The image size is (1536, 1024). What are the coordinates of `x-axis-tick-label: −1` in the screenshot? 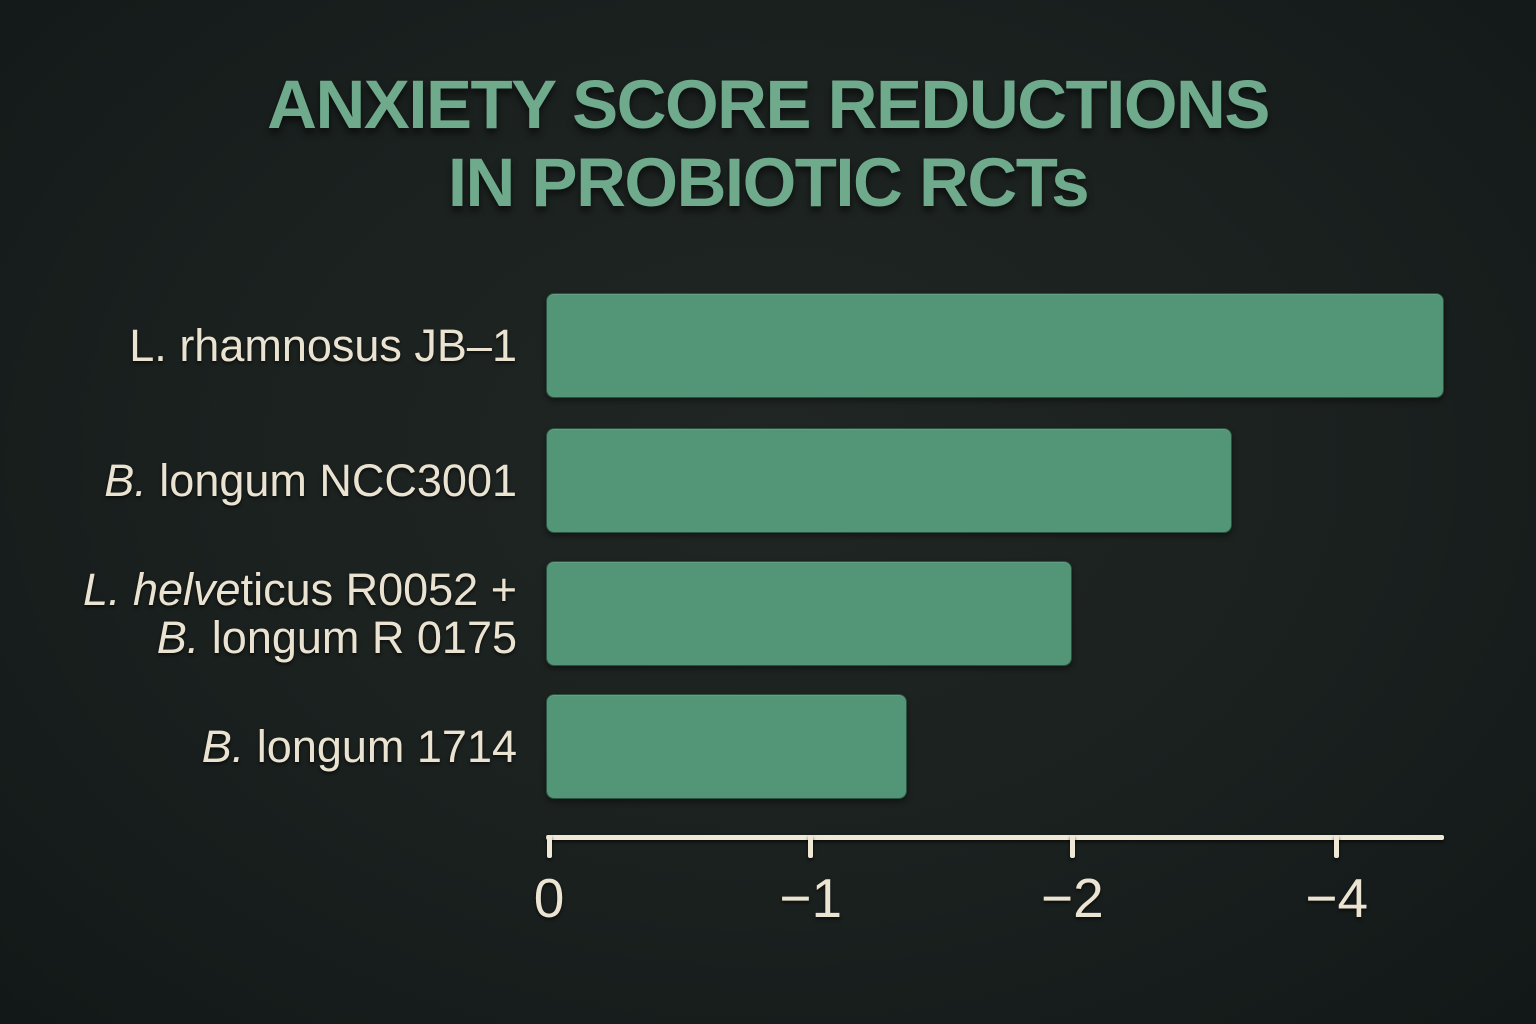 It's located at (811, 898).